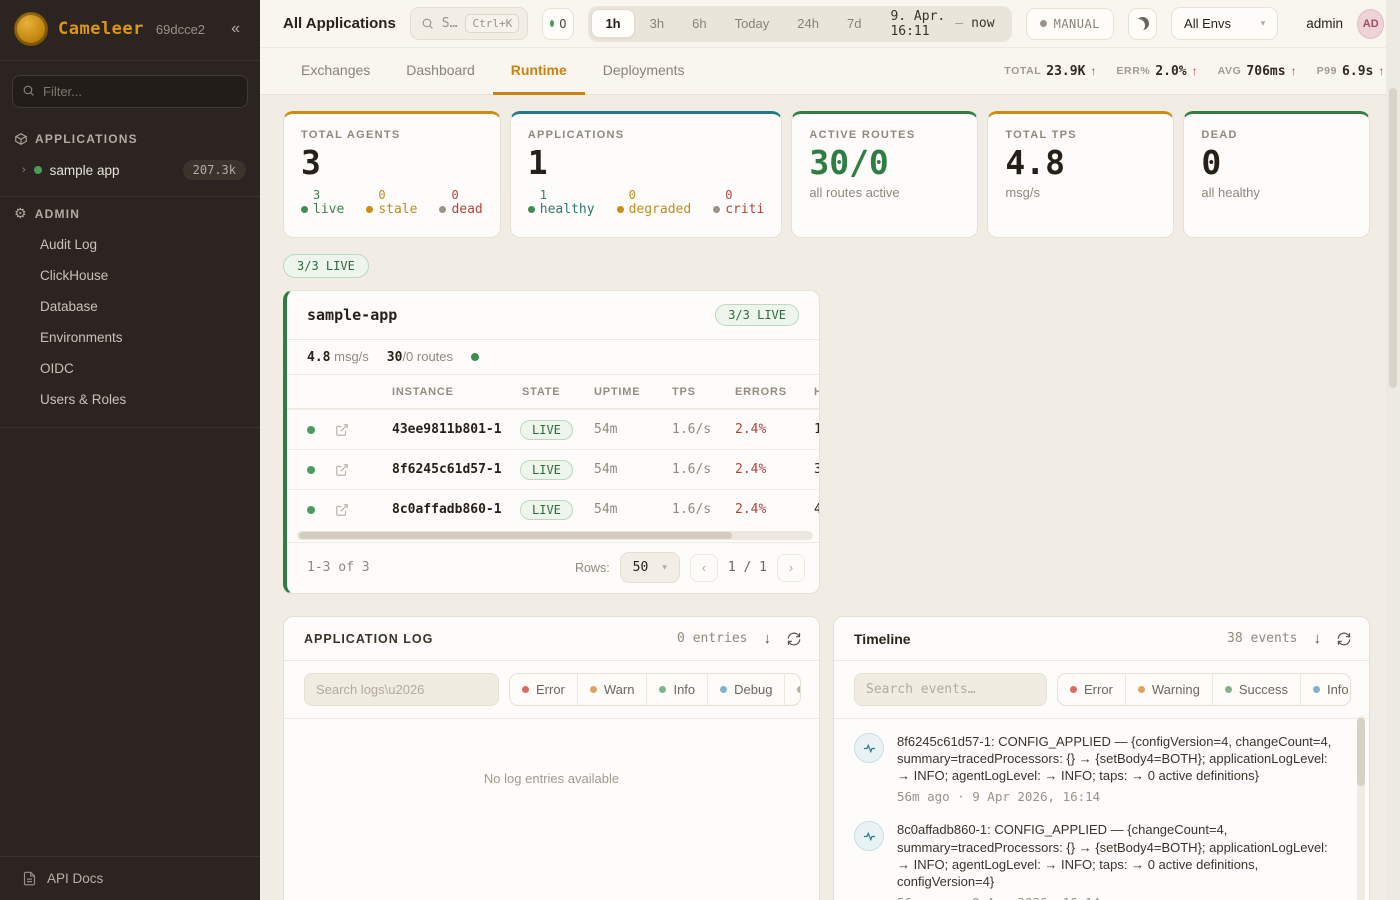 The width and height of the screenshot is (1400, 900). I want to click on substat-value: 0, so click(632, 196).